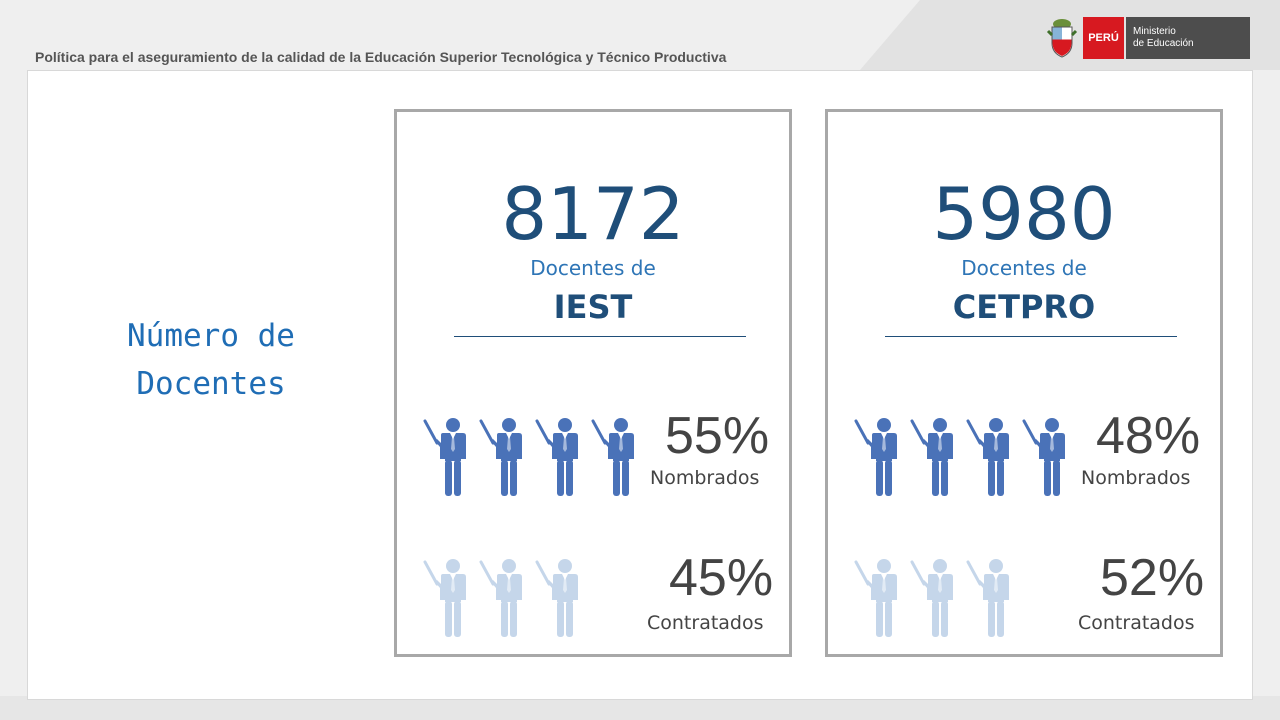 The image size is (1280, 720). Describe the element at coordinates (1154, 31) in the screenshot. I see `ministry-line1: Ministerio` at that location.